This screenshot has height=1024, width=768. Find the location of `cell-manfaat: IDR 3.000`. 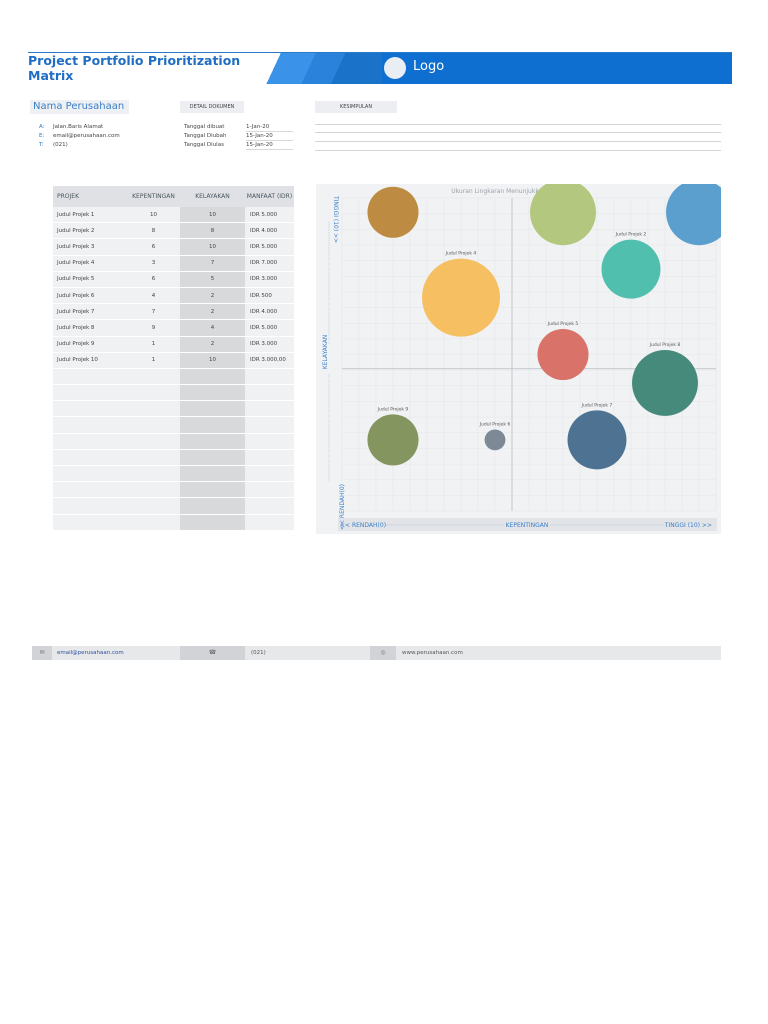

cell-manfaat: IDR 3.000 is located at coordinates (269, 279).